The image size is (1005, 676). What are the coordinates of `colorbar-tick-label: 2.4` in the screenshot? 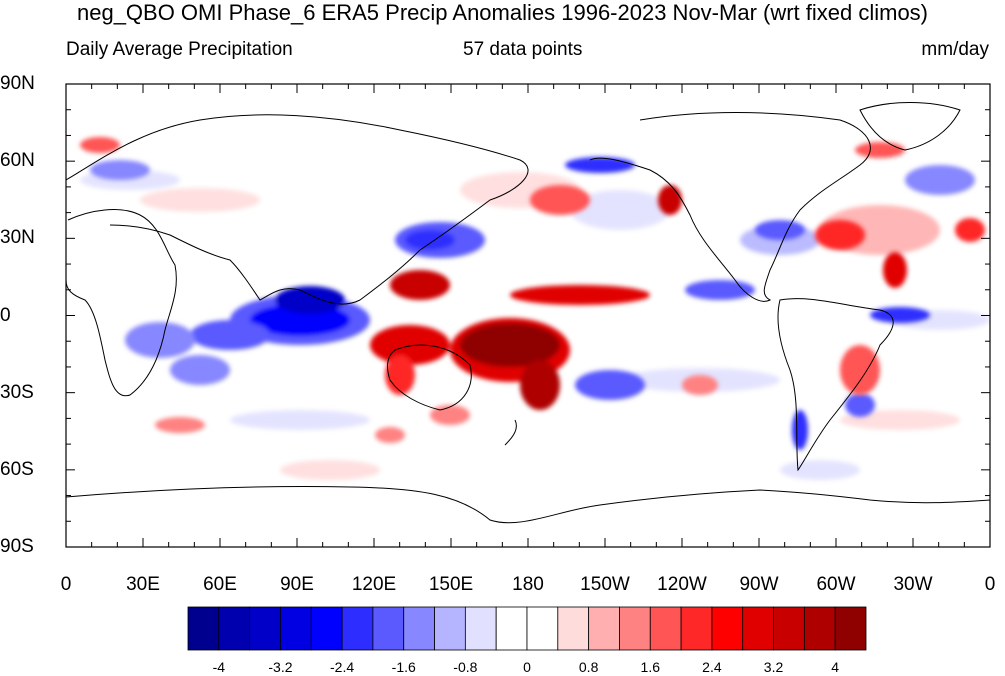 It's located at (712, 667).